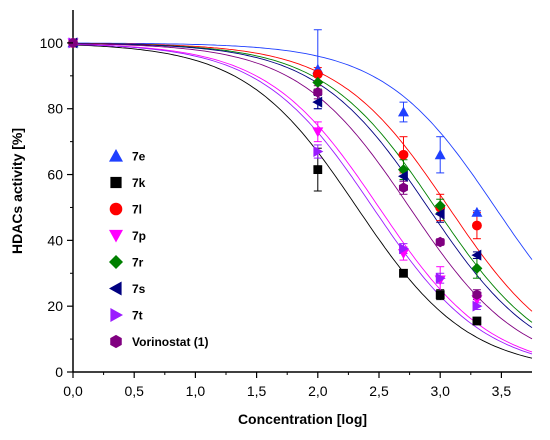 This screenshot has height=440, width=550. I want to click on legend-label-7t: 7t, so click(137, 316).